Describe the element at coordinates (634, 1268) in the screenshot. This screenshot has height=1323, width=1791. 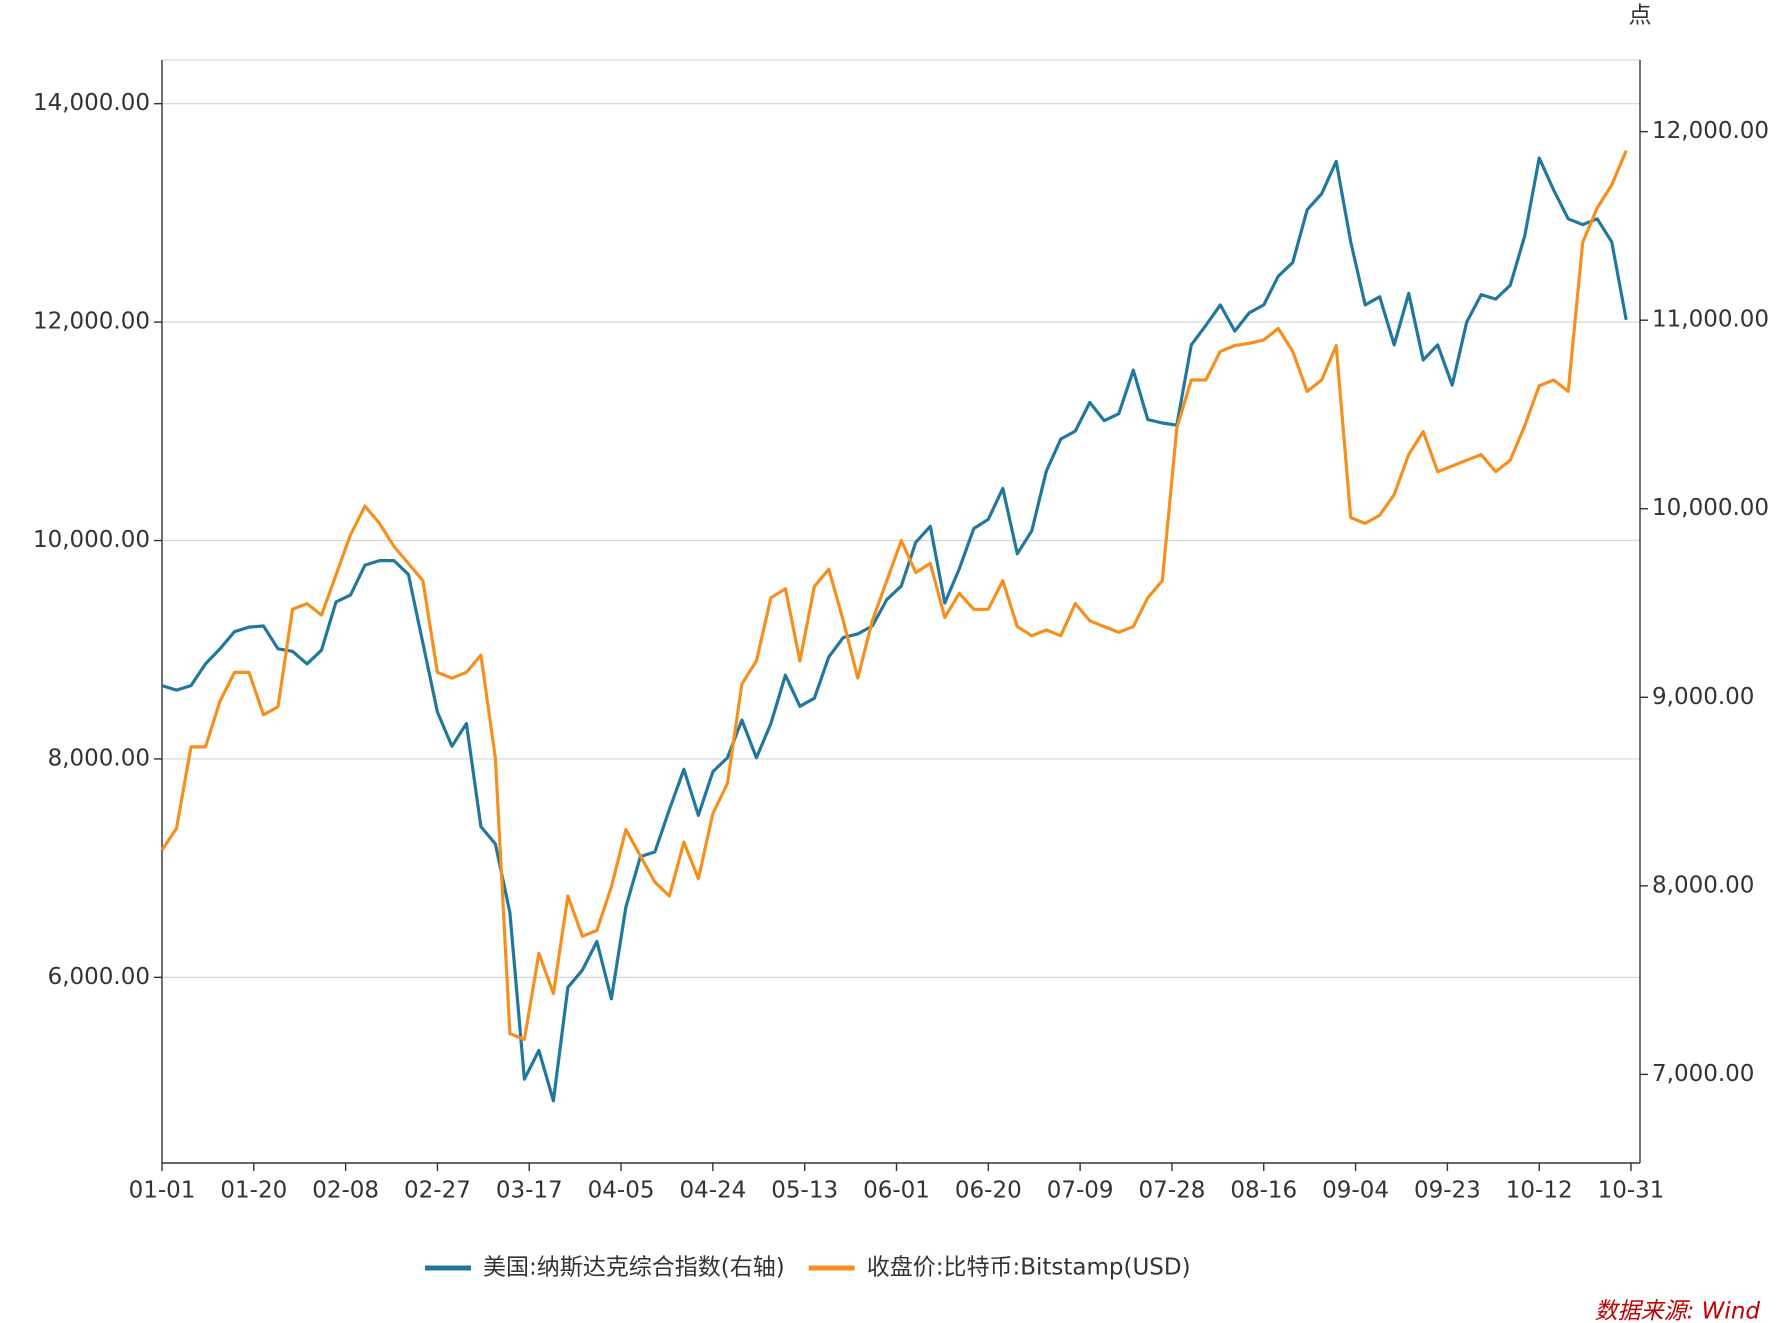
I see `legend-label: 美国:纳斯达克综合指数(右轴)` at that location.